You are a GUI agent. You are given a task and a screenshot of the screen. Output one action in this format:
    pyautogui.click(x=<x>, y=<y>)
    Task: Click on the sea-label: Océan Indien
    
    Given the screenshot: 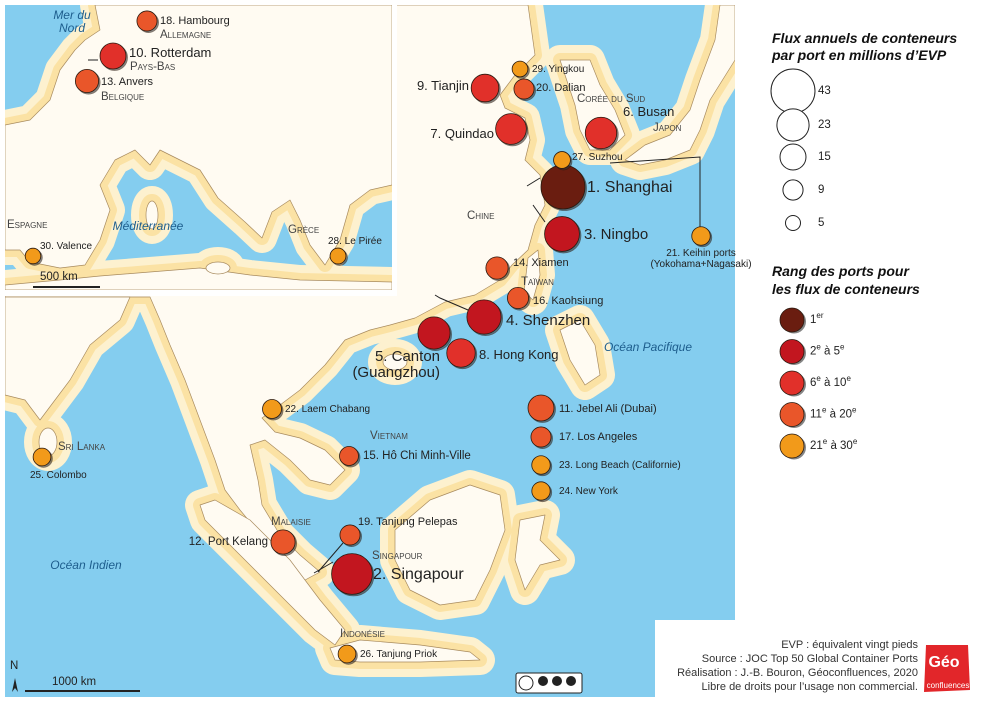 What is the action you would take?
    pyautogui.click(x=86, y=565)
    